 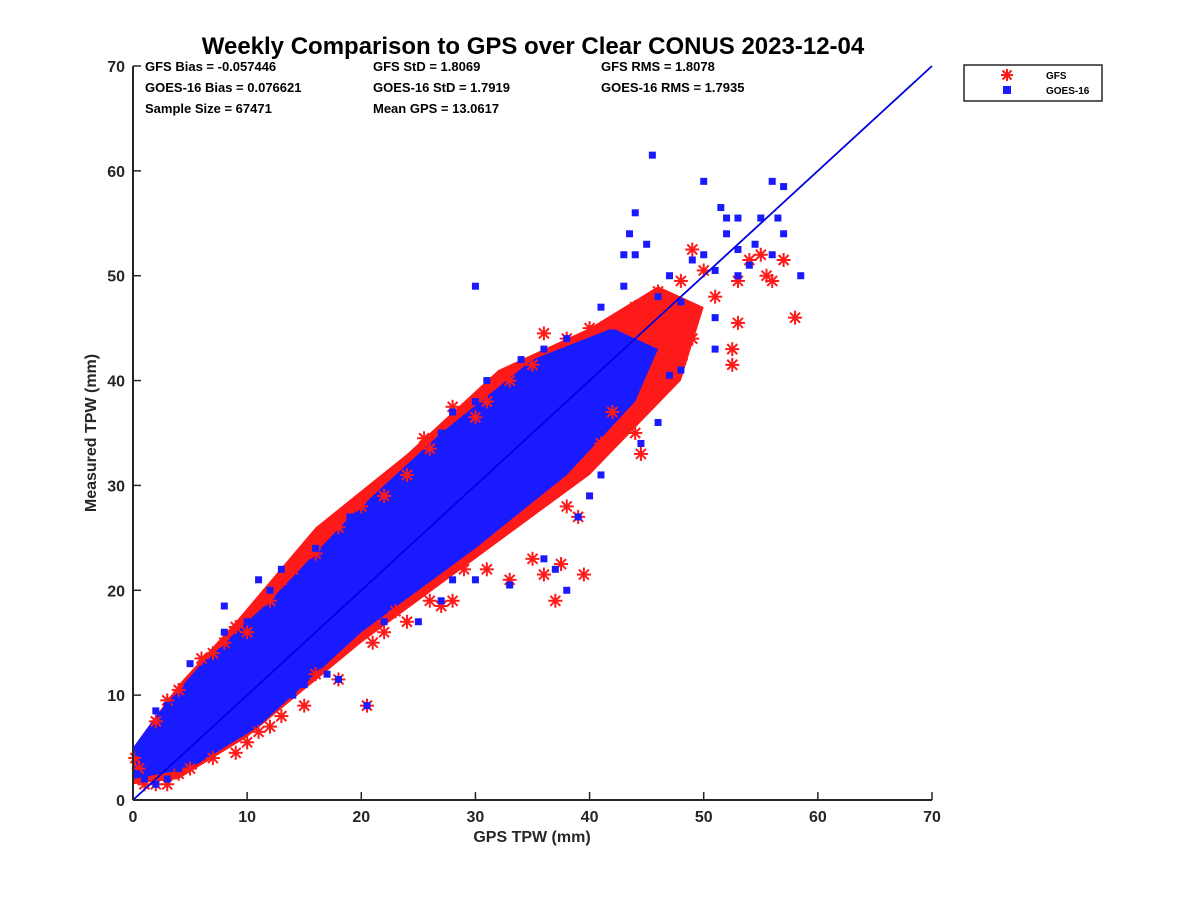 I want to click on y-tick-label: 10, so click(x=116, y=696).